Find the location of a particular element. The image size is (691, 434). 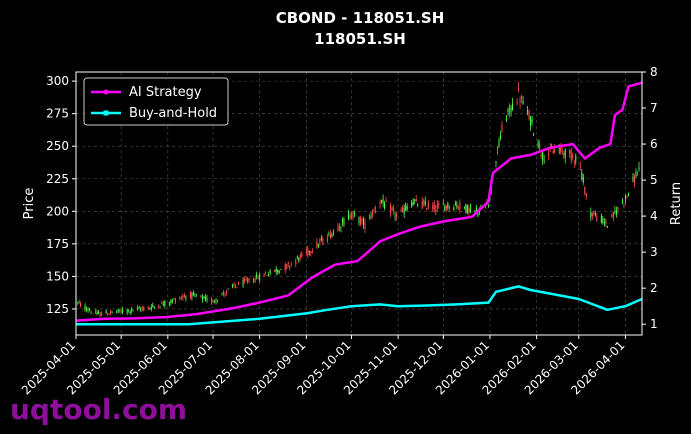

y-tick-label: 150 is located at coordinates (57, 276).